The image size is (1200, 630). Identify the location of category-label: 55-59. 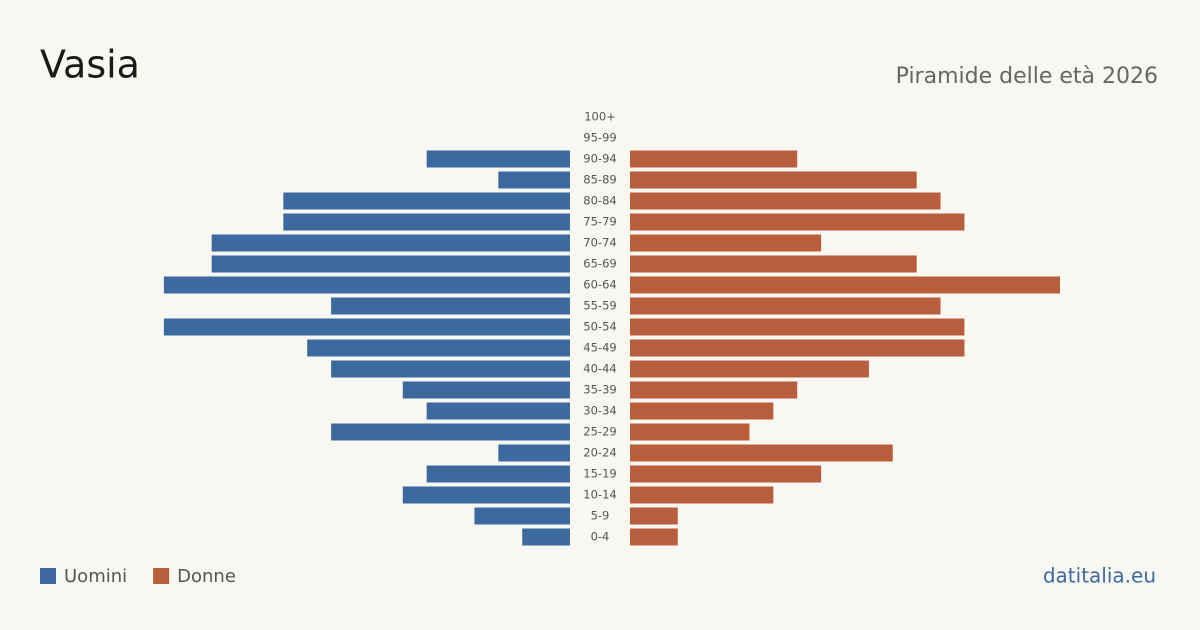
(599, 306).